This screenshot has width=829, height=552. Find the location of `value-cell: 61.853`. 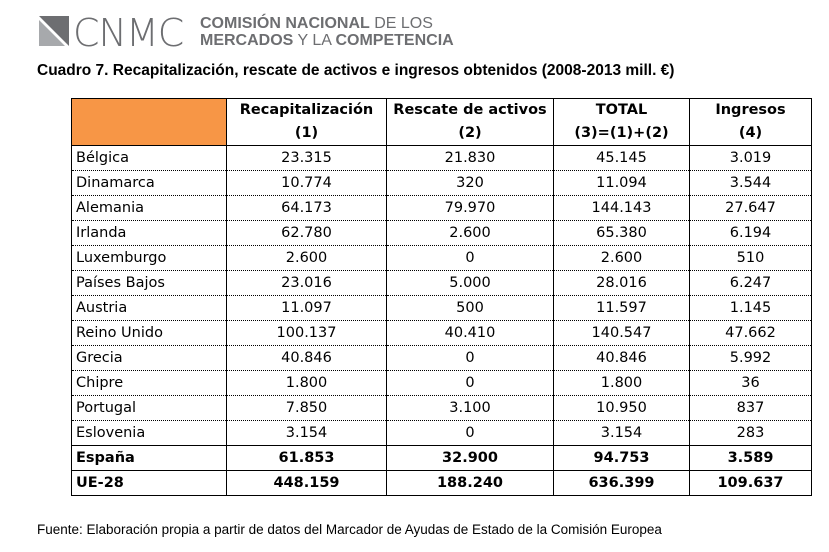

value-cell: 61.853 is located at coordinates (306, 458).